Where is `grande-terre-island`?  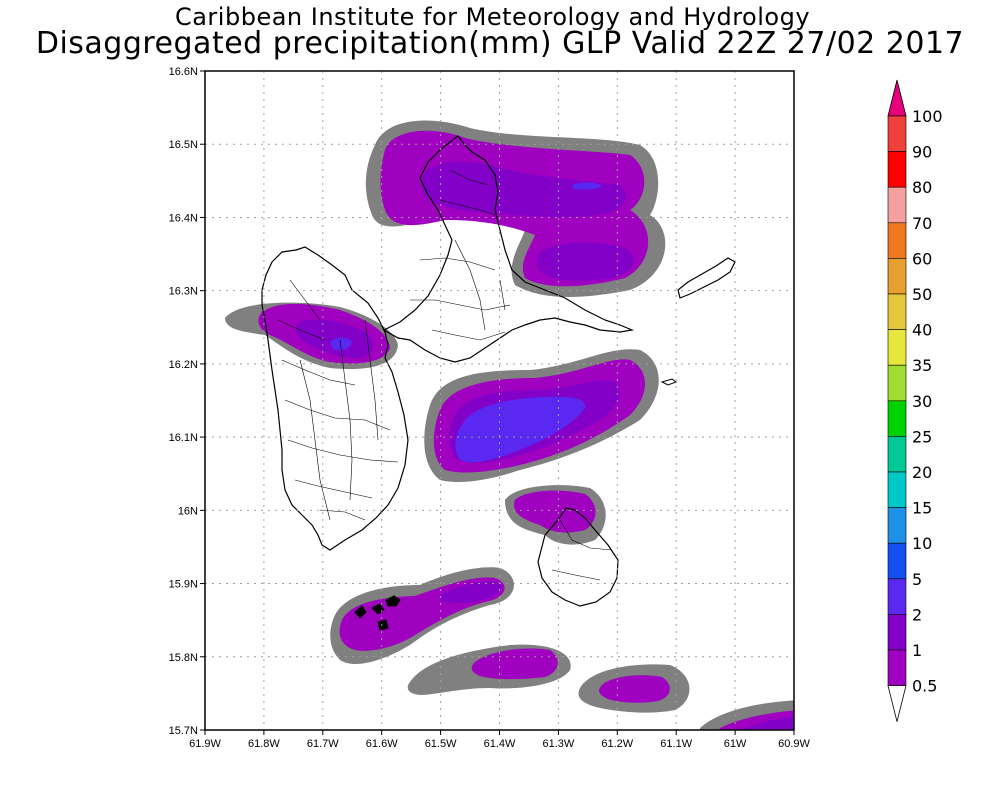 grande-terre-island is located at coordinates (508, 249).